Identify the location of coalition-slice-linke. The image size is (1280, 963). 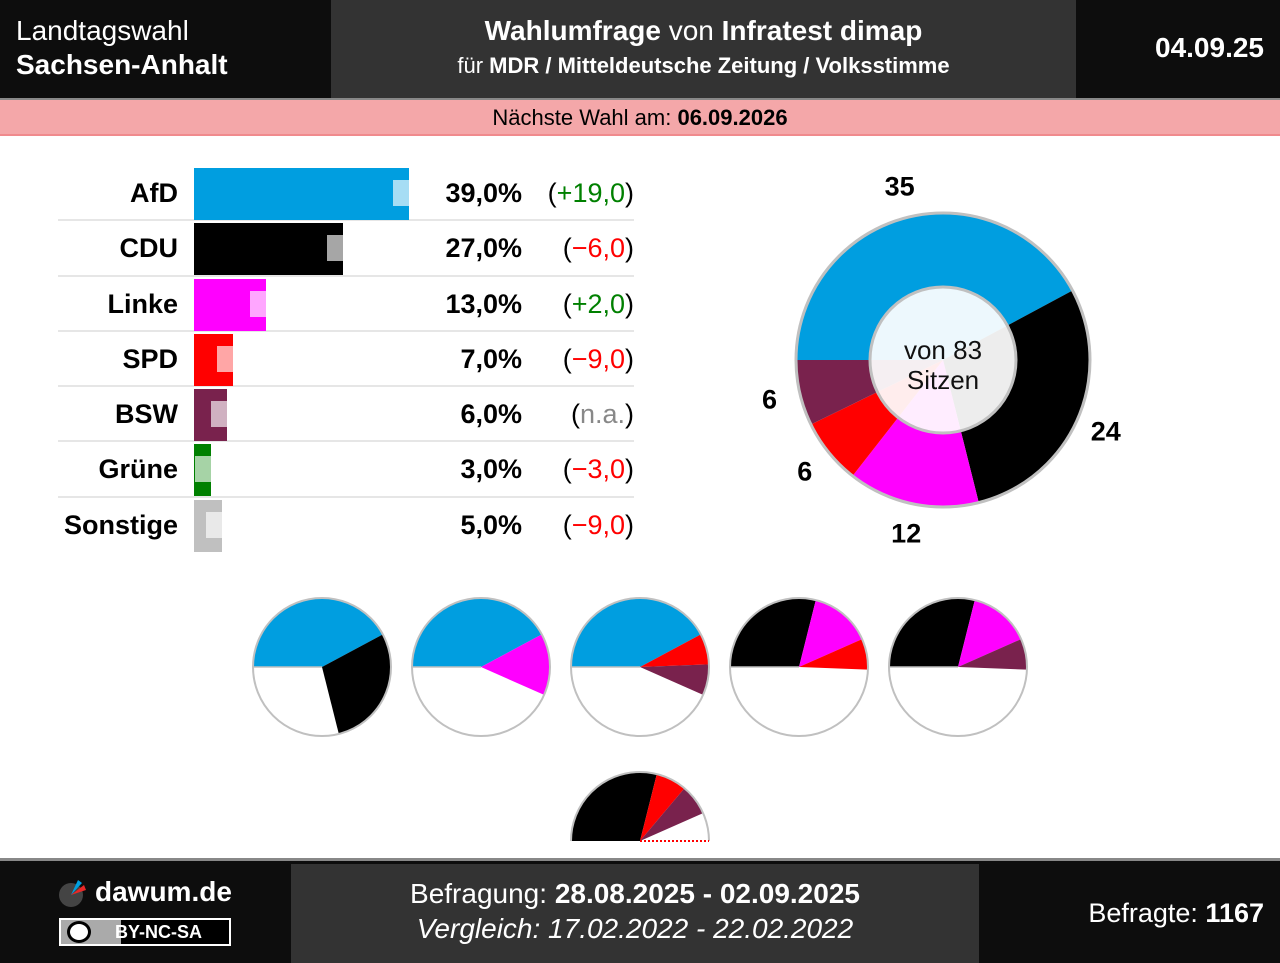
(515, 664).